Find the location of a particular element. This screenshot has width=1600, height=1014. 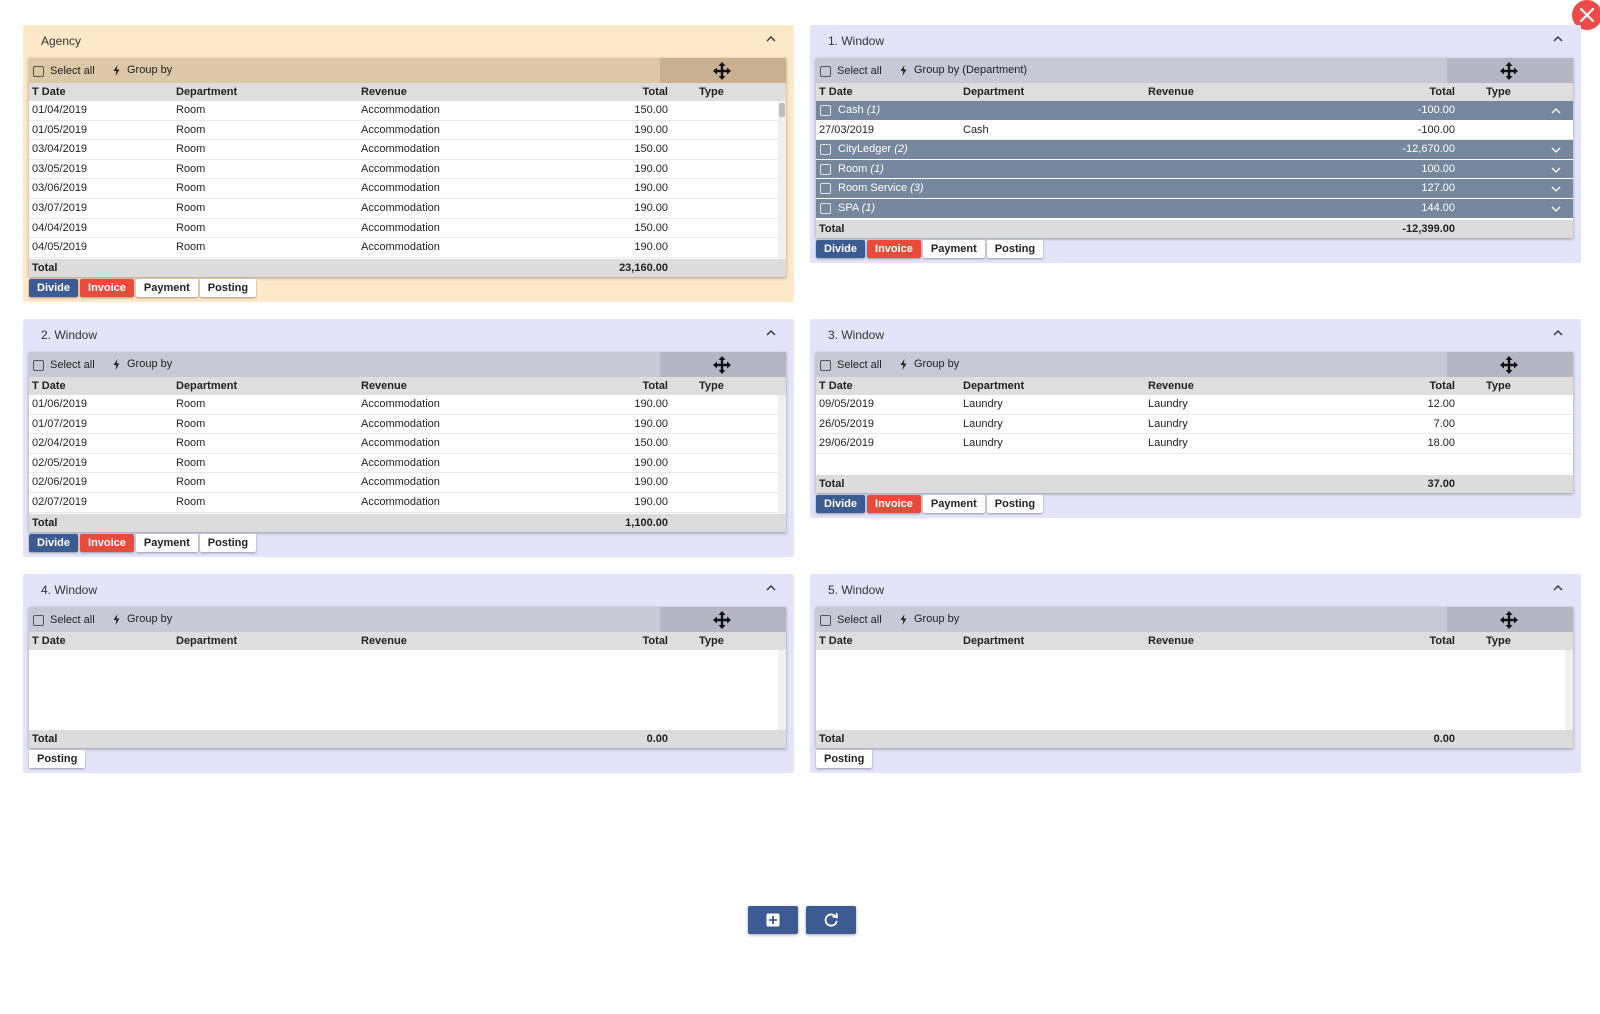

group-row-cash: Cash (1) -100.00 is located at coordinates (1194, 111).